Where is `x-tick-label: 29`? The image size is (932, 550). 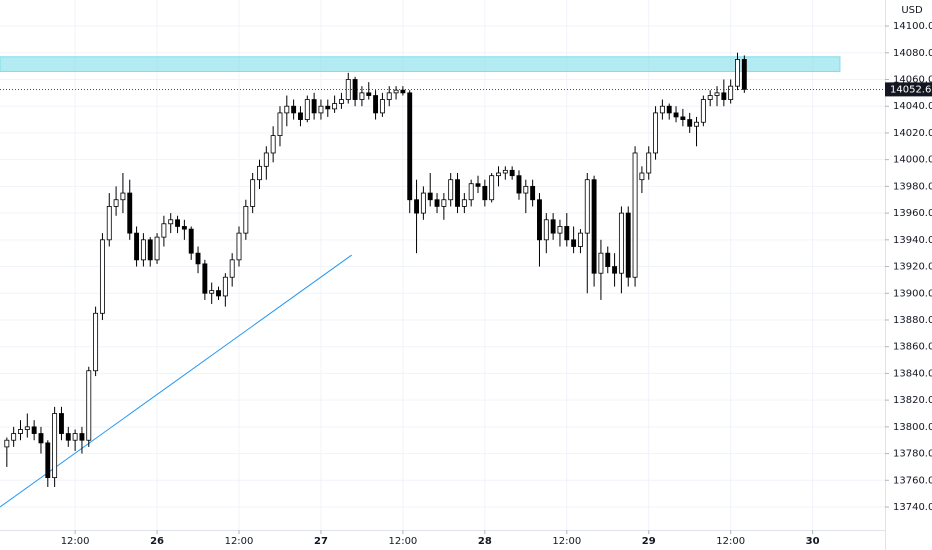
x-tick-label: 29 is located at coordinates (649, 541).